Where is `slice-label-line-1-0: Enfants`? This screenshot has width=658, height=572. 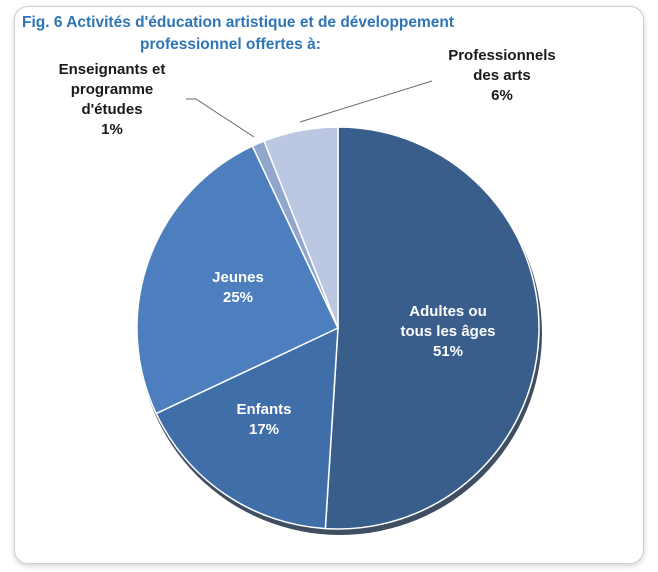
slice-label-line-1-0: Enfants is located at coordinates (263, 409).